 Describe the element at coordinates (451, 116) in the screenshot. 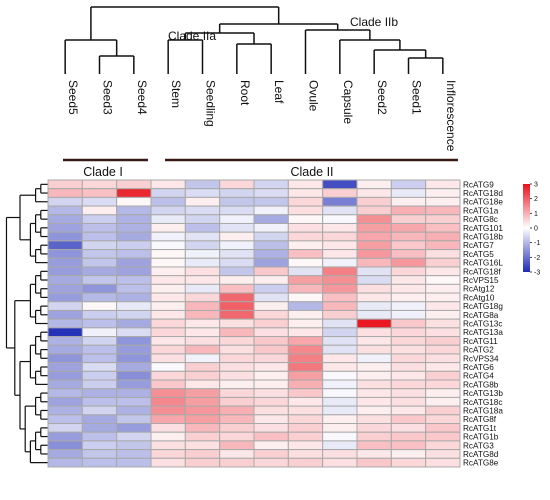

I see `column-label: Inflorescence` at that location.